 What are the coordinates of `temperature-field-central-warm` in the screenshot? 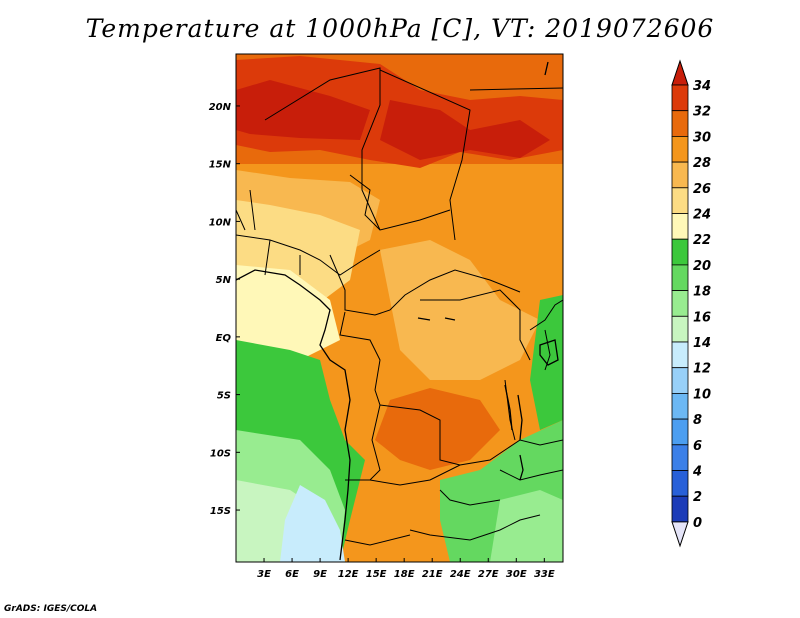 It's located at (460, 310).